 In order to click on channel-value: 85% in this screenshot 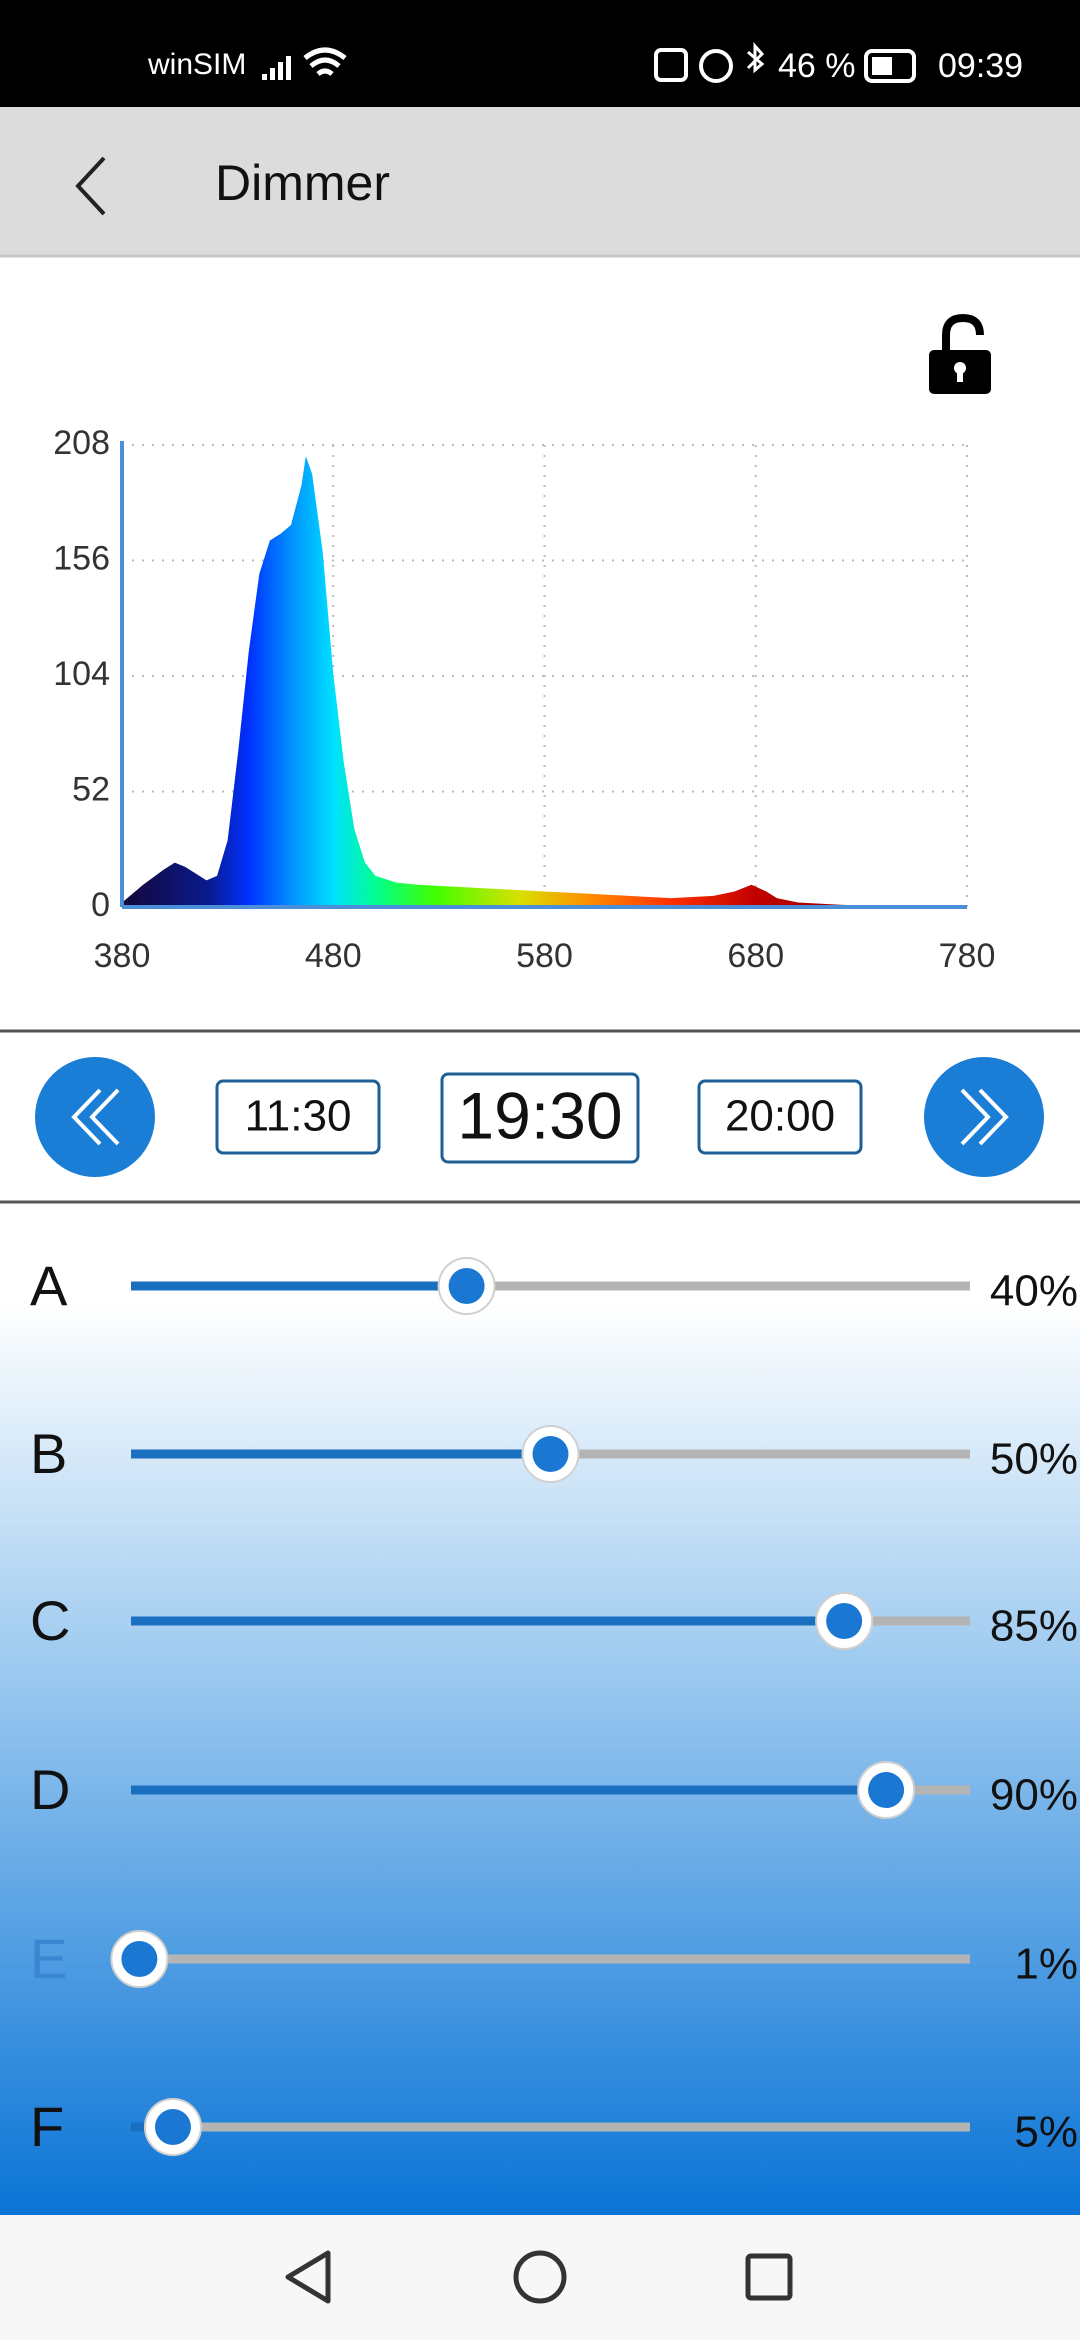, I will do `click(1034, 1626)`.